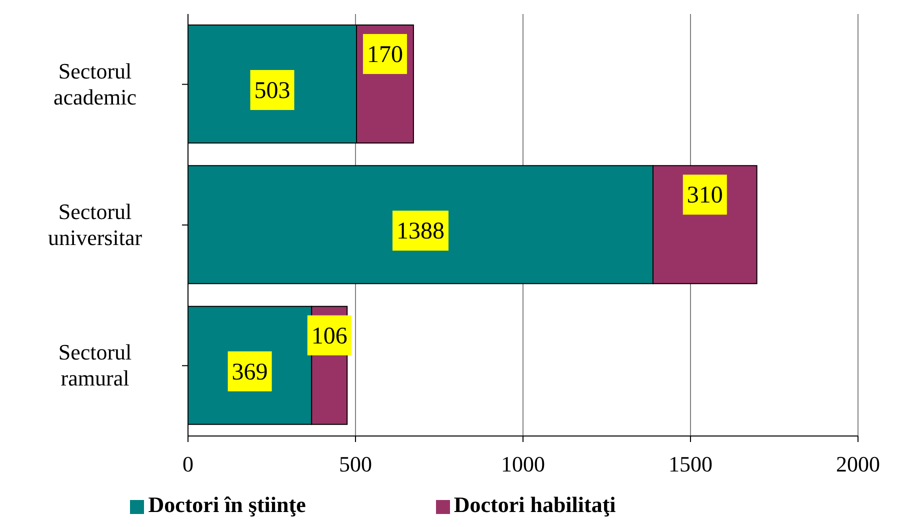  Describe the element at coordinates (690, 464) in the screenshot. I see `x-tick-label: 1500` at that location.